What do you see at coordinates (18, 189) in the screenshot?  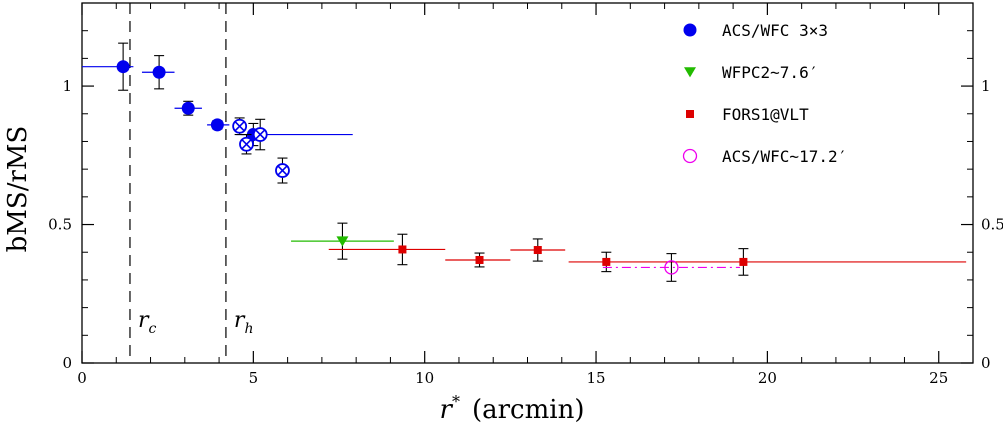 I see `y-axis-label: bMS/rMS` at bounding box center [18, 189].